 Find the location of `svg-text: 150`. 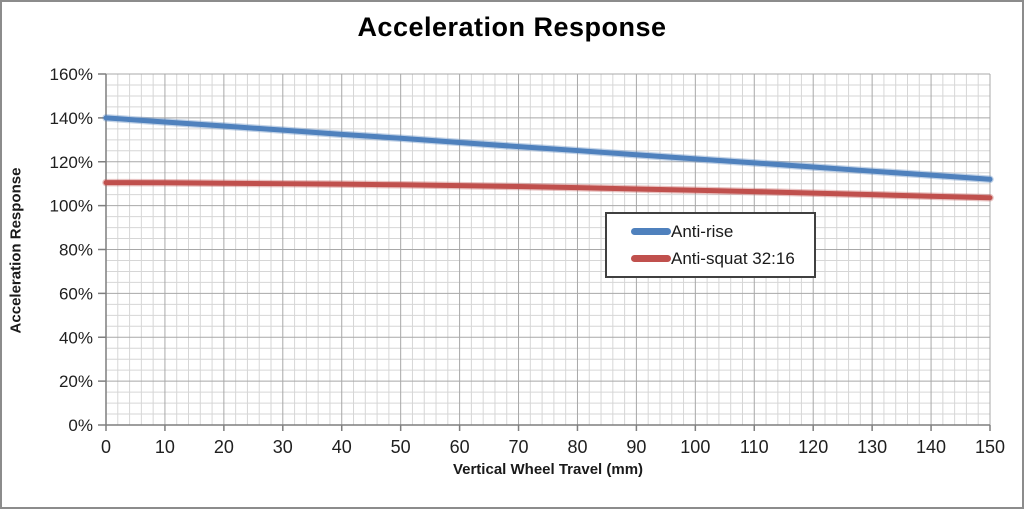

svg-text: 150 is located at coordinates (990, 447).